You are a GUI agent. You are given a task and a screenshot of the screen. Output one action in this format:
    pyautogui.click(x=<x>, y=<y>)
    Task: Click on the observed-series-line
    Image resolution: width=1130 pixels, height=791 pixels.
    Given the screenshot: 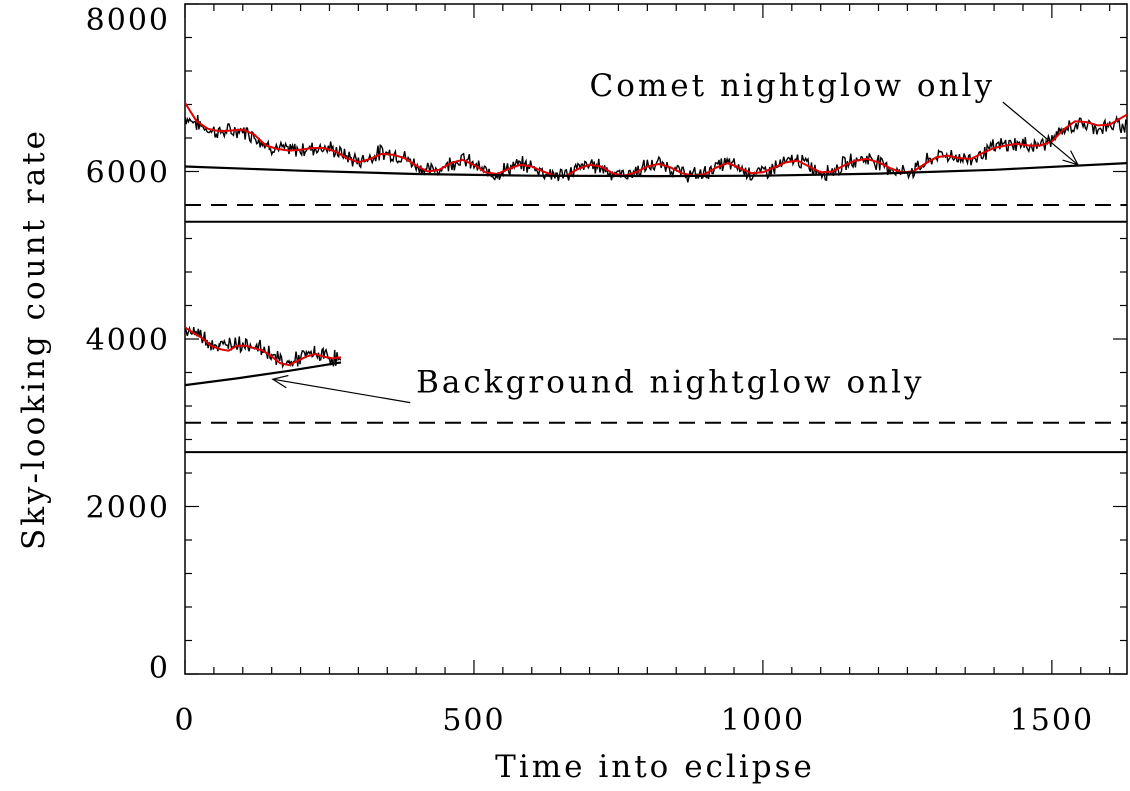 What is the action you would take?
    pyautogui.click(x=263, y=347)
    